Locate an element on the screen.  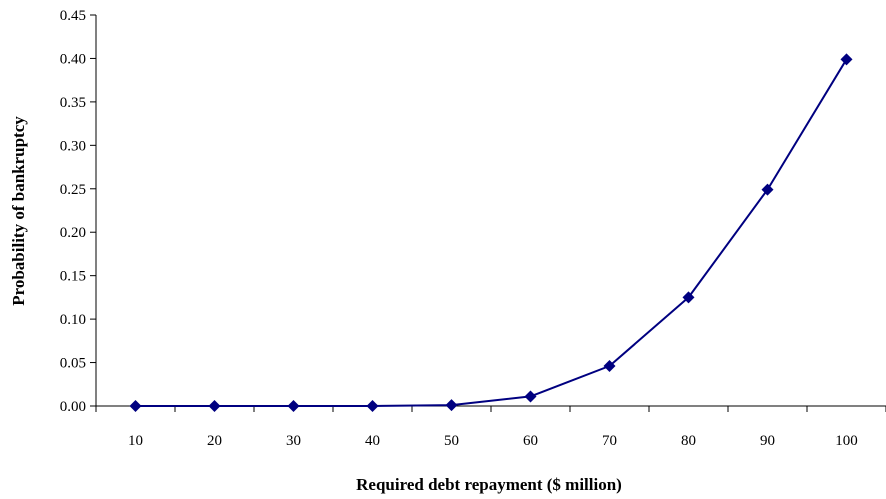
y-tick-label: 0.30 is located at coordinates (73, 146).